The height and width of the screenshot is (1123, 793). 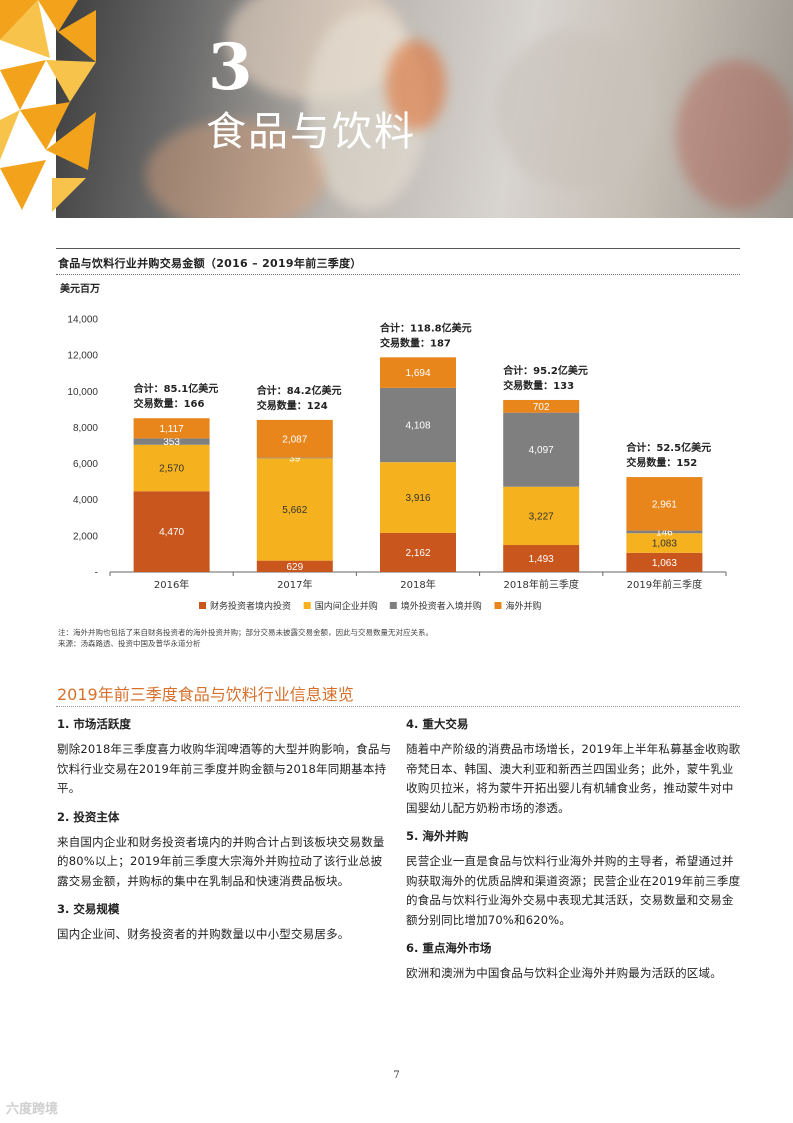 I want to click on bar-value-label: 2,961, so click(x=664, y=504).